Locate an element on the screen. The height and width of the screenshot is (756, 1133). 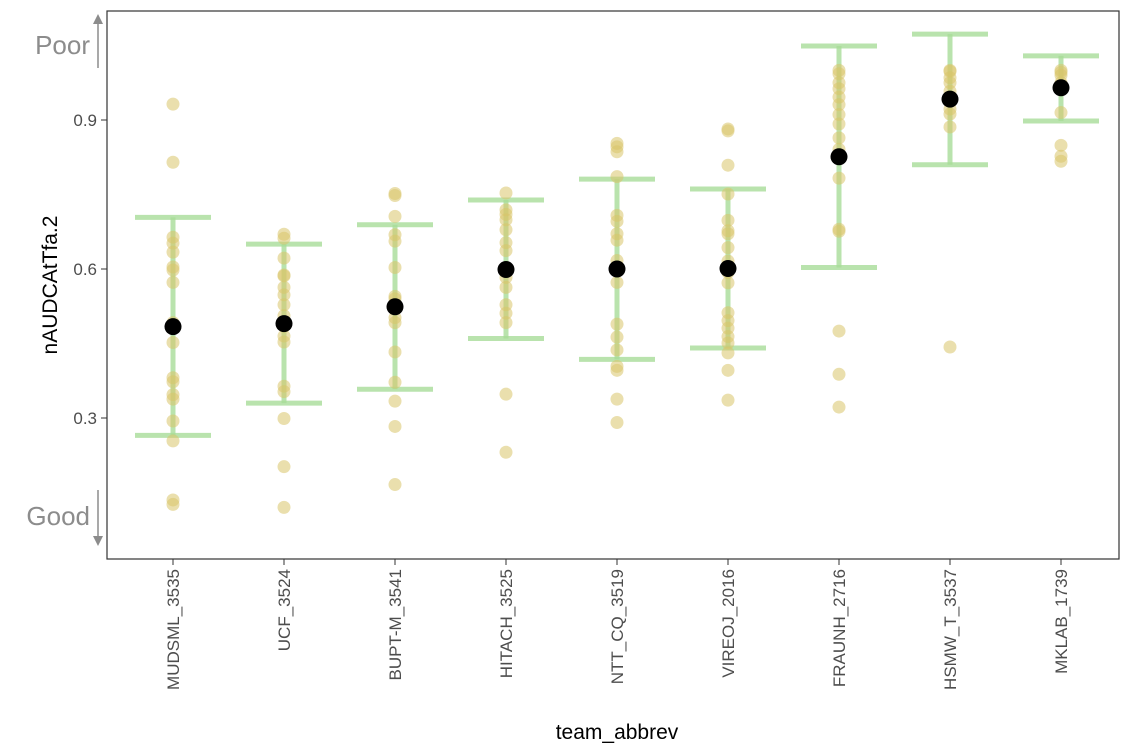
up-arrow-icon is located at coordinates (98, 19).